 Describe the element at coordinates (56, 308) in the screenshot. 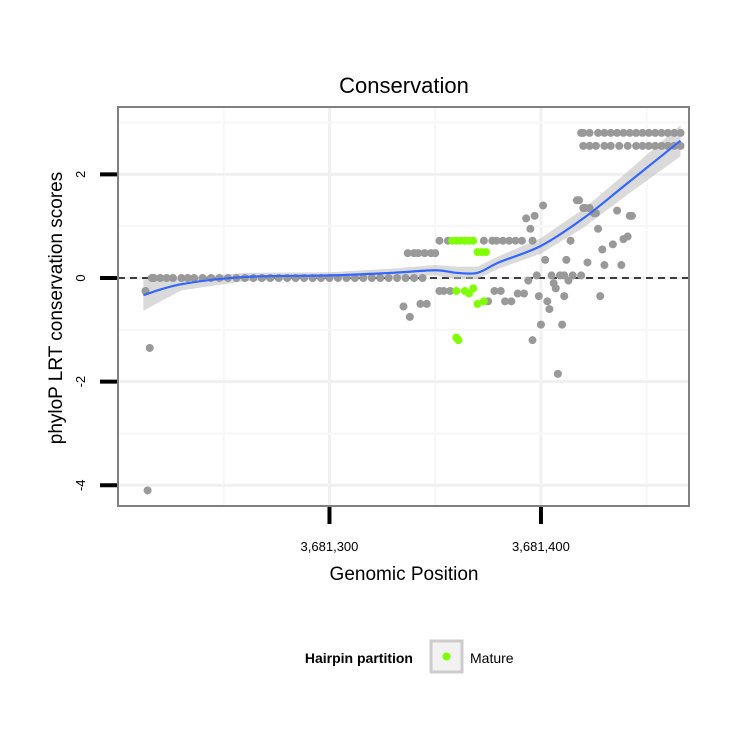

I see `y-axis-title: phyloP LRT conservation scores` at that location.